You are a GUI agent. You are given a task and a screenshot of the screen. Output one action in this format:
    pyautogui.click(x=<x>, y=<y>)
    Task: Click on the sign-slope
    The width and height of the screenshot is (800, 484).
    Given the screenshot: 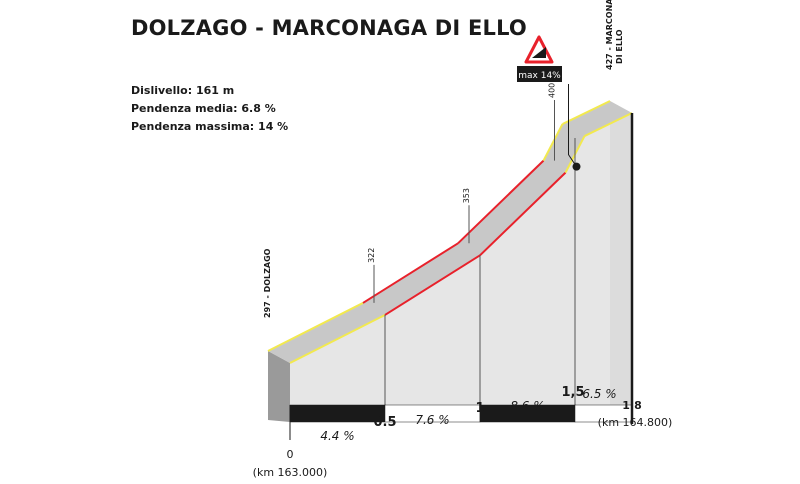 What is the action you would take?
    pyautogui.click(x=539, y=52)
    